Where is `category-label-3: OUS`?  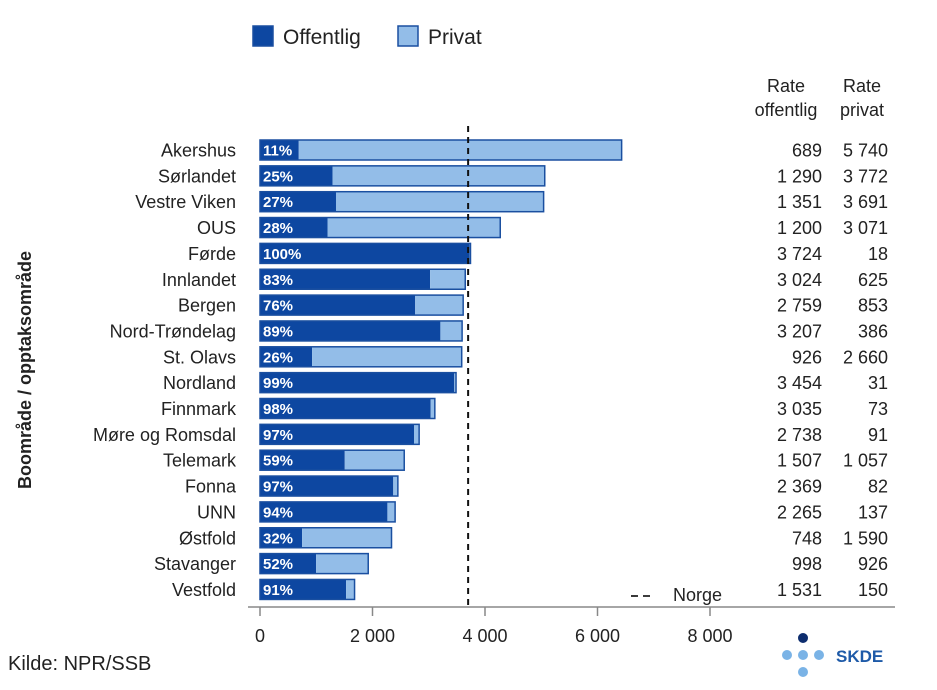
category-label-3: OUS is located at coordinates (216, 228).